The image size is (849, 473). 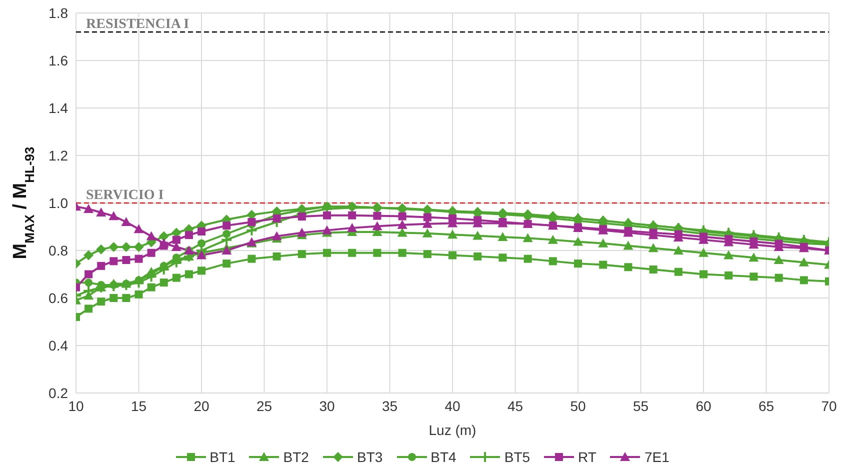 I want to click on x-tick-label: 50, so click(x=578, y=406).